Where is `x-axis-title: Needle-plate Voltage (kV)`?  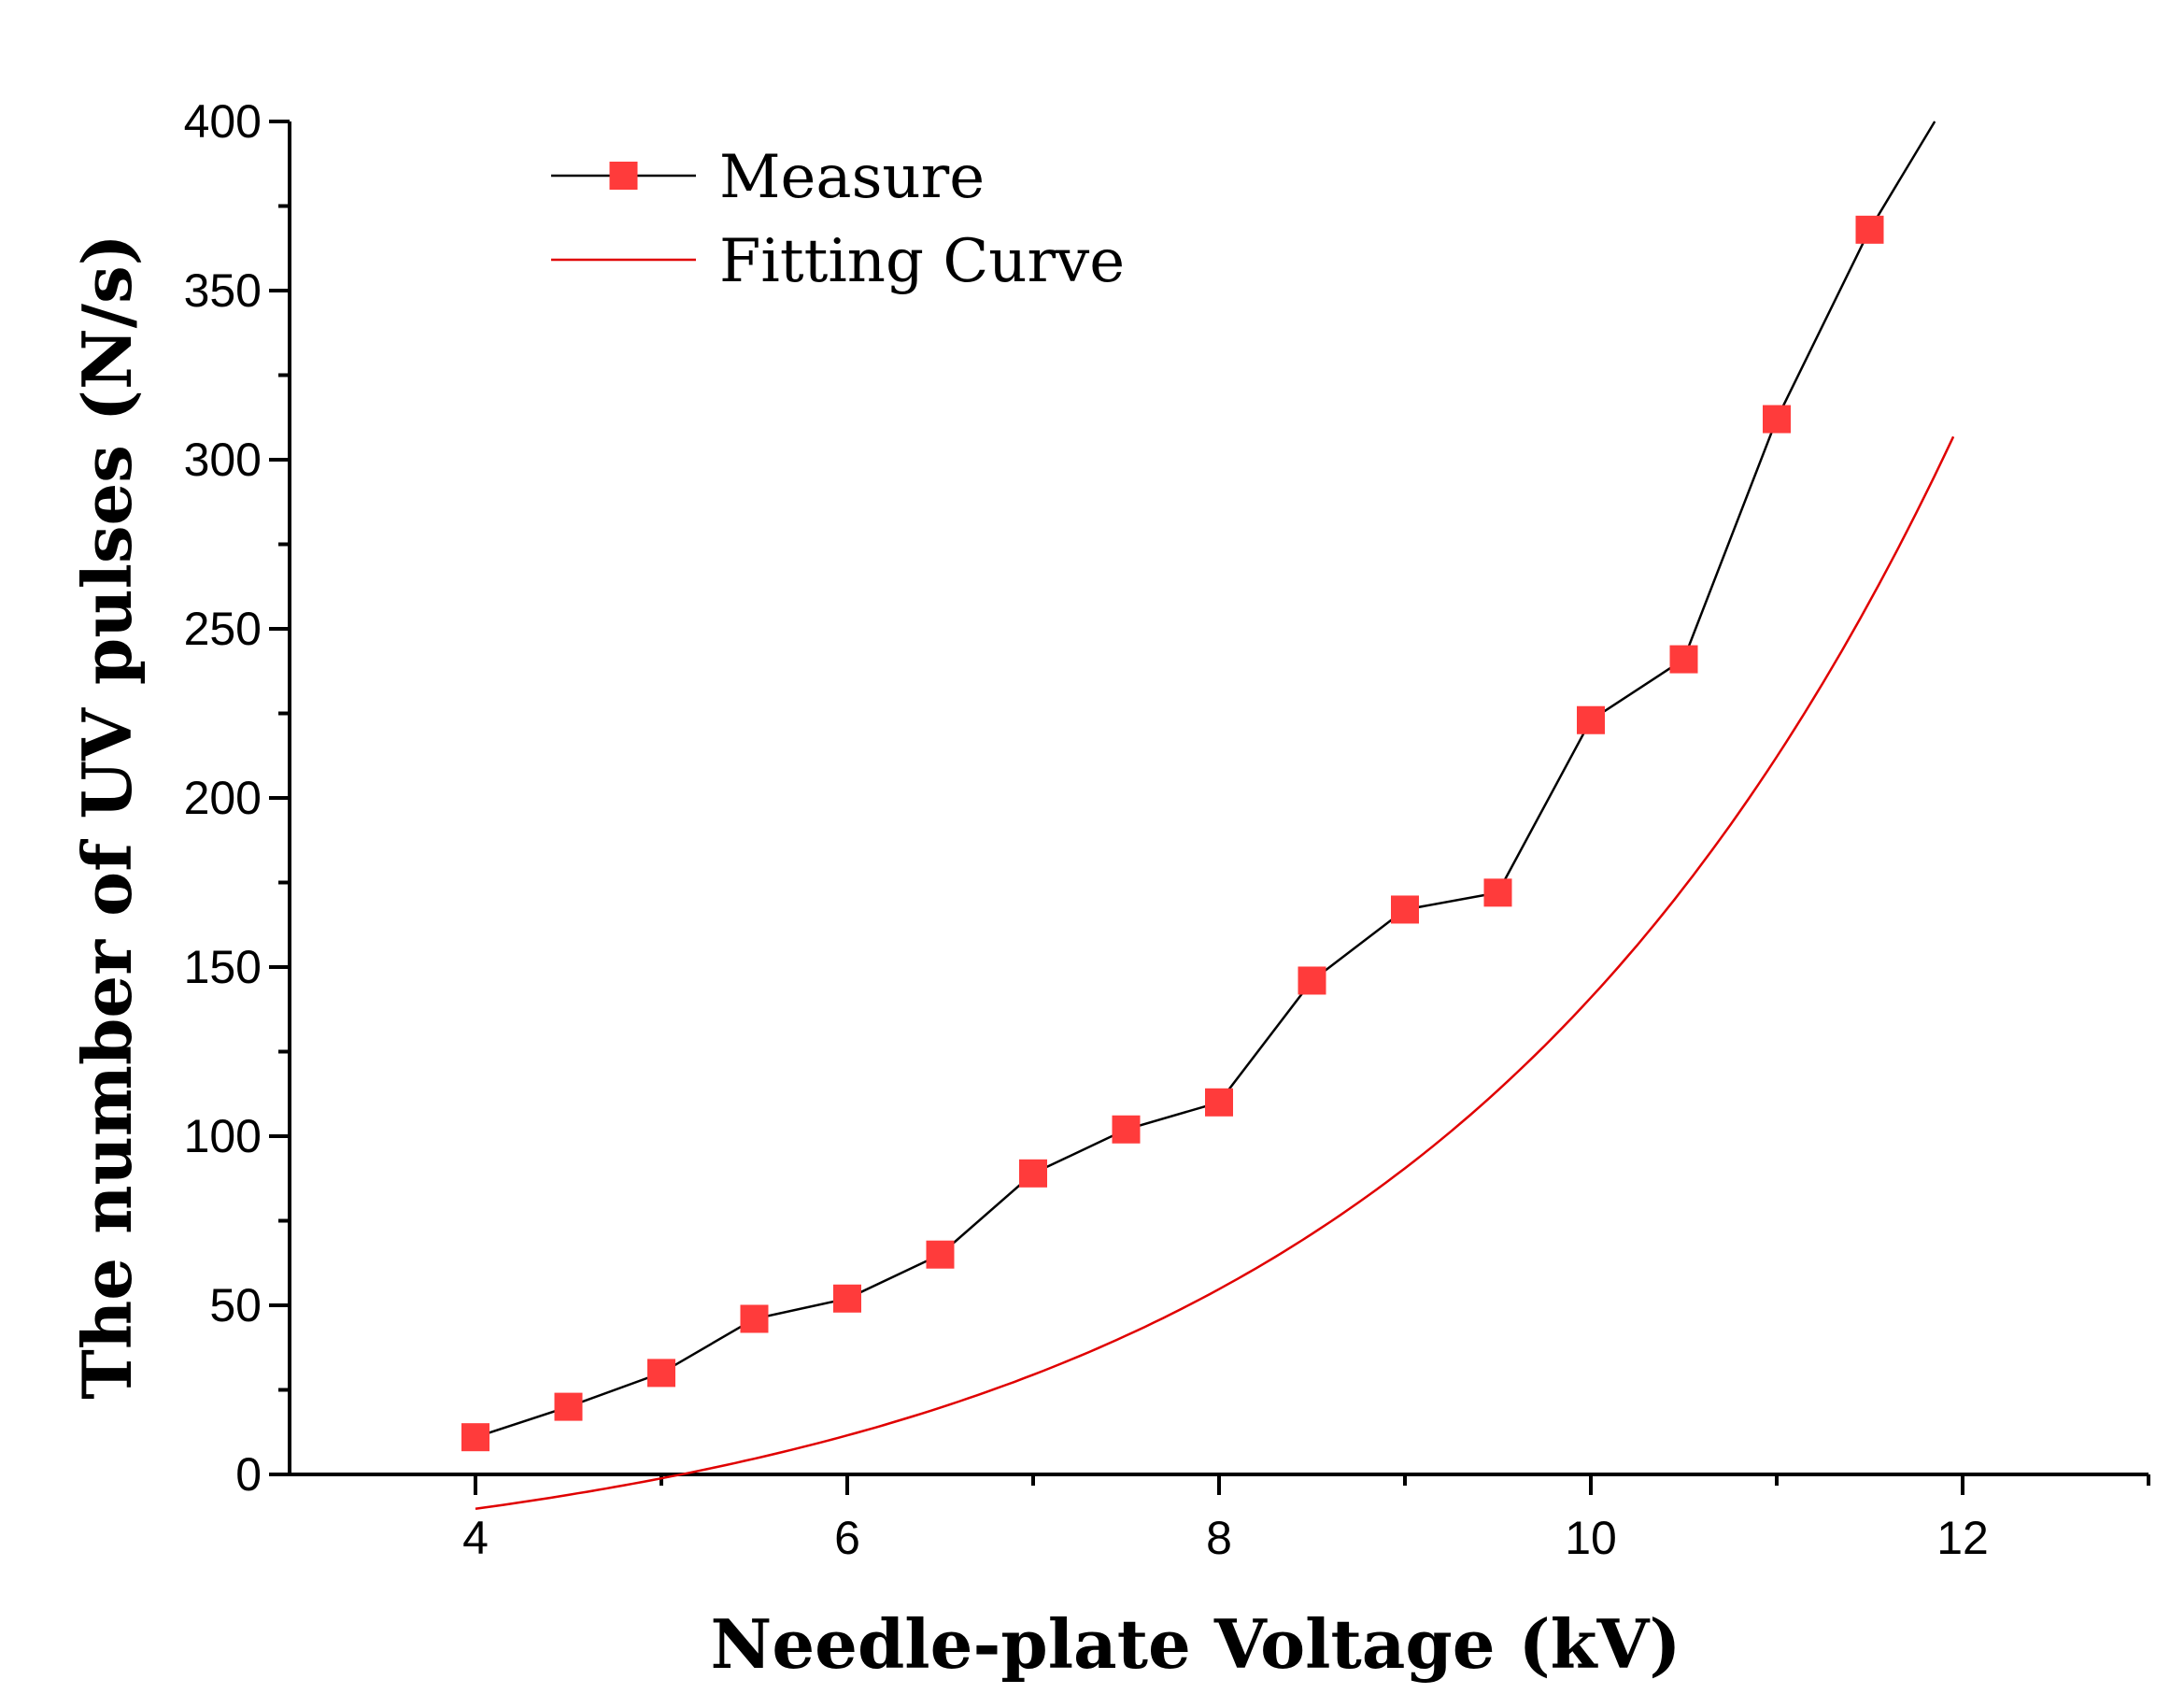
x-axis-title: Needle-plate Voltage (kV) is located at coordinates (1196, 1644).